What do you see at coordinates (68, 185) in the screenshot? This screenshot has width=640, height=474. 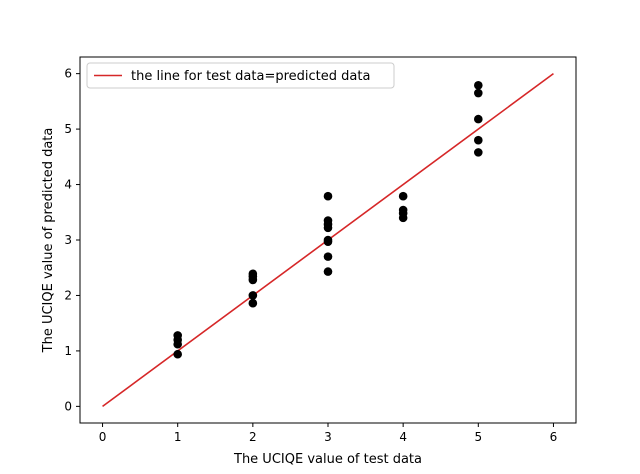 I see `y-tick-label: 4` at bounding box center [68, 185].